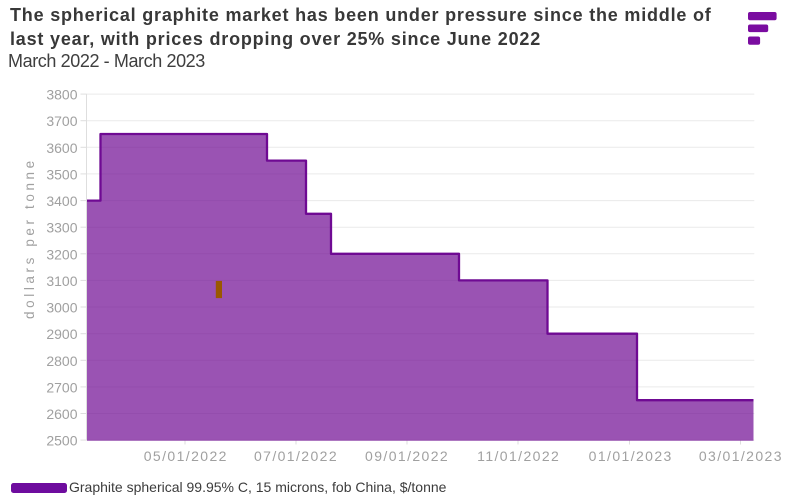  What do you see at coordinates (296, 456) in the screenshot?
I see `svg-text: 07/01/2022` at bounding box center [296, 456].